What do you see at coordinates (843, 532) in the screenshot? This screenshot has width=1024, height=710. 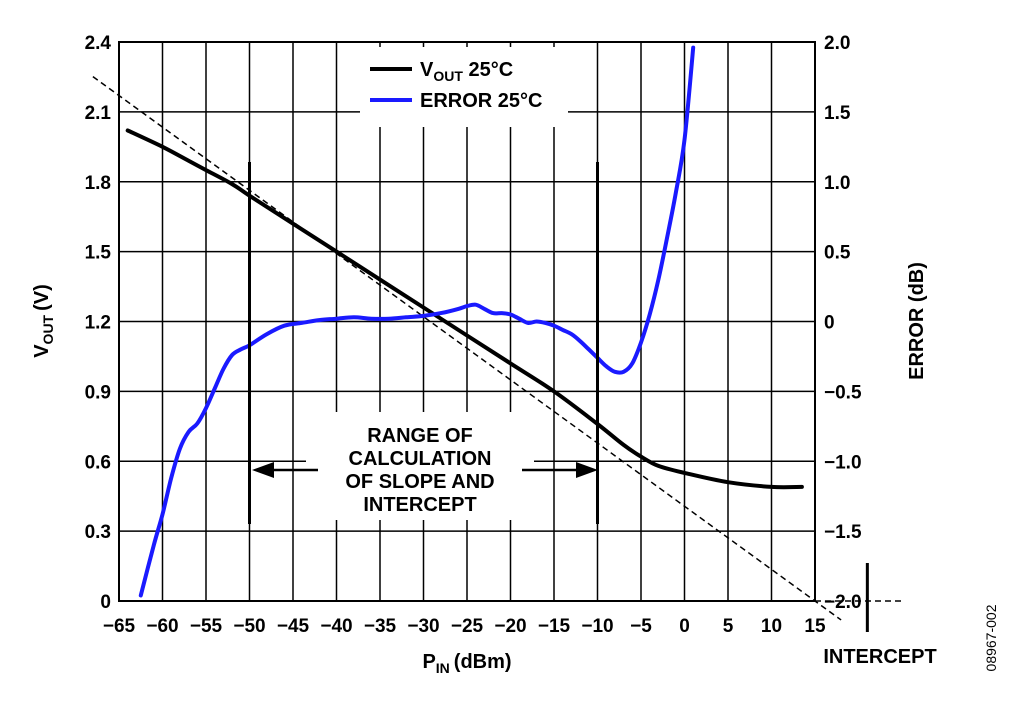 I see `y2-tick-label: −1.5` at bounding box center [843, 532].